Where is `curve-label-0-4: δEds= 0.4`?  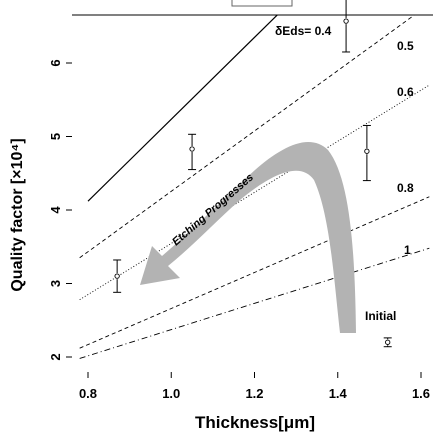
curve-label-0-4: δEds= 0.4 is located at coordinates (303, 31).